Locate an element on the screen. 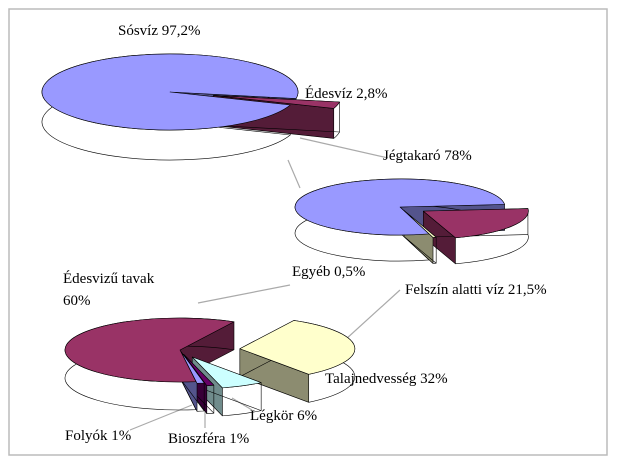  slice-label: Édesvizű tavak 60% is located at coordinates (109, 289).